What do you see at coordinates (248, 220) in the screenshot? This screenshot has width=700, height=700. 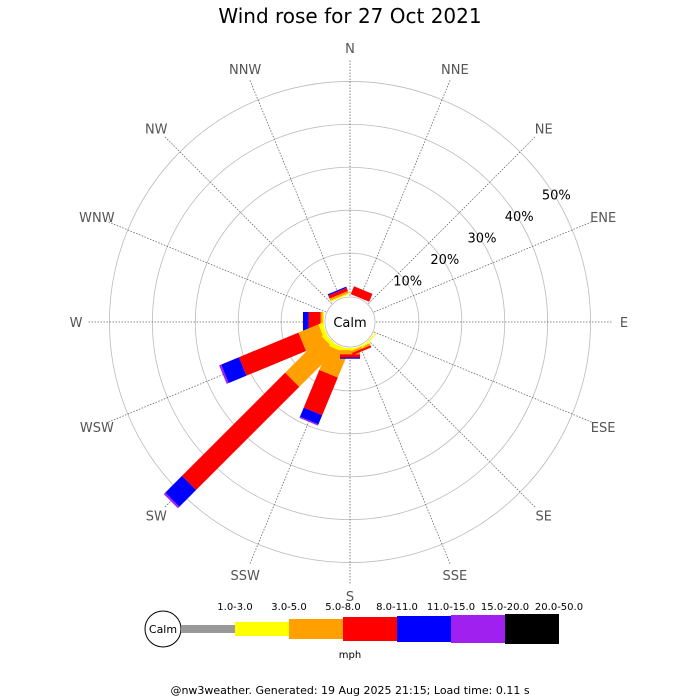 I see `spoke-nw` at bounding box center [248, 220].